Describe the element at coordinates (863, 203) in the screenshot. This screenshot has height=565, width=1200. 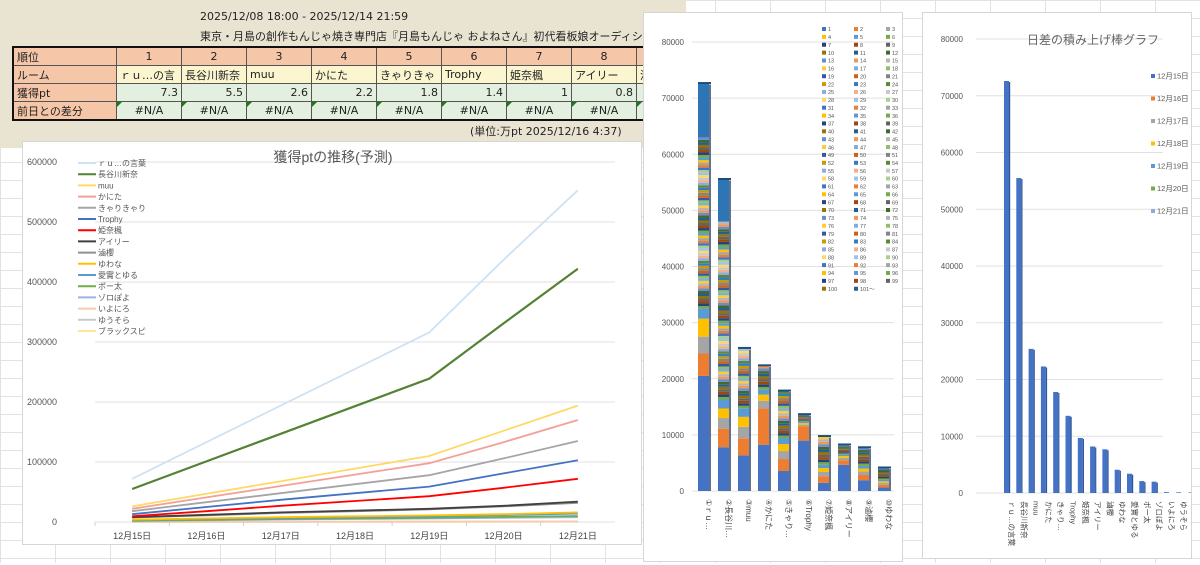
I see `legend-label: 68` at that location.